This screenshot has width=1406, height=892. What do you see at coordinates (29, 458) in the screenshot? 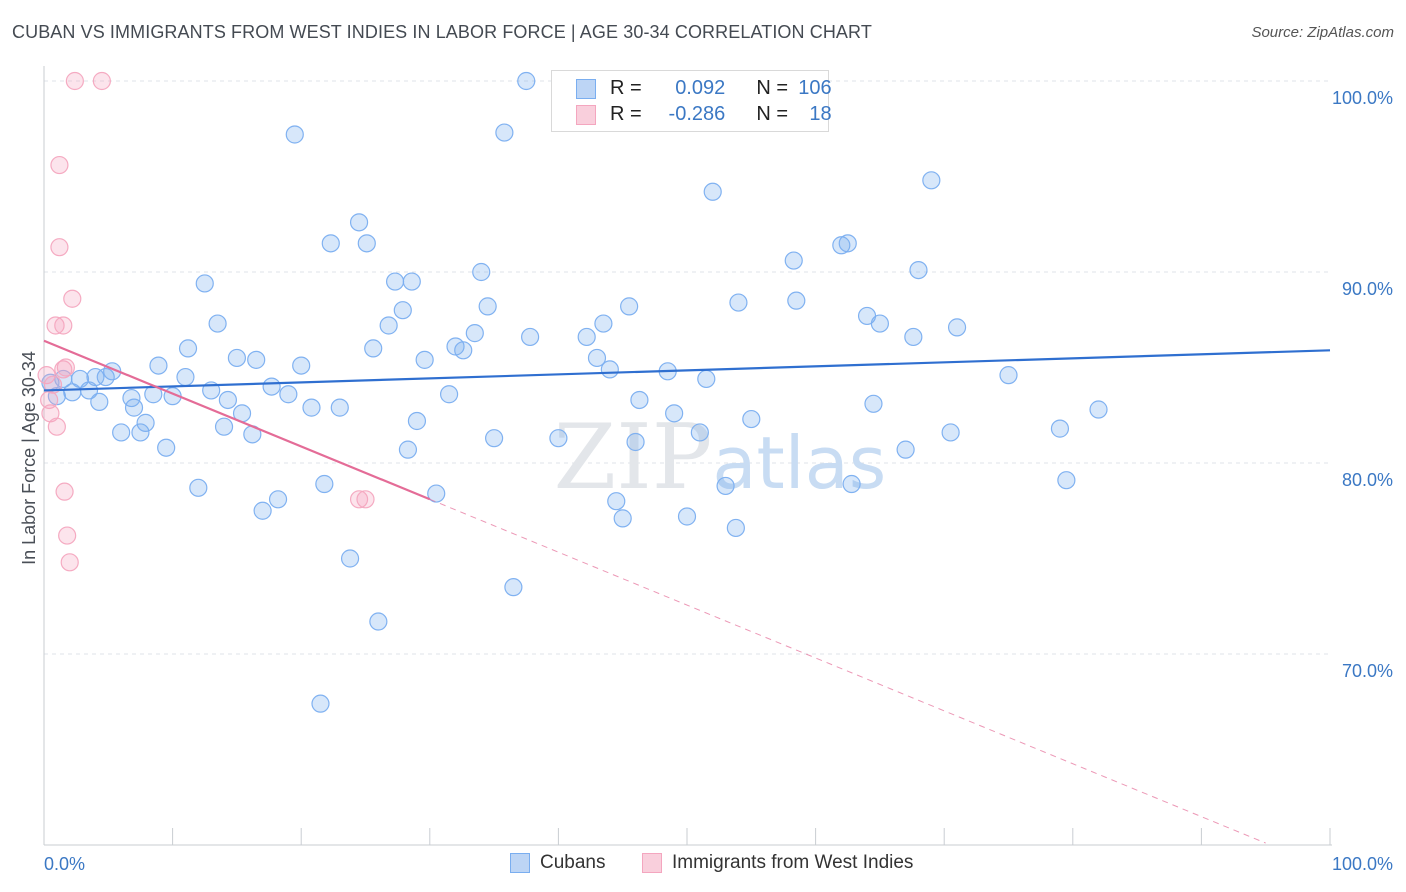
I see `y-axis-label: In Labor Force | Age 30-34` at bounding box center [29, 458].